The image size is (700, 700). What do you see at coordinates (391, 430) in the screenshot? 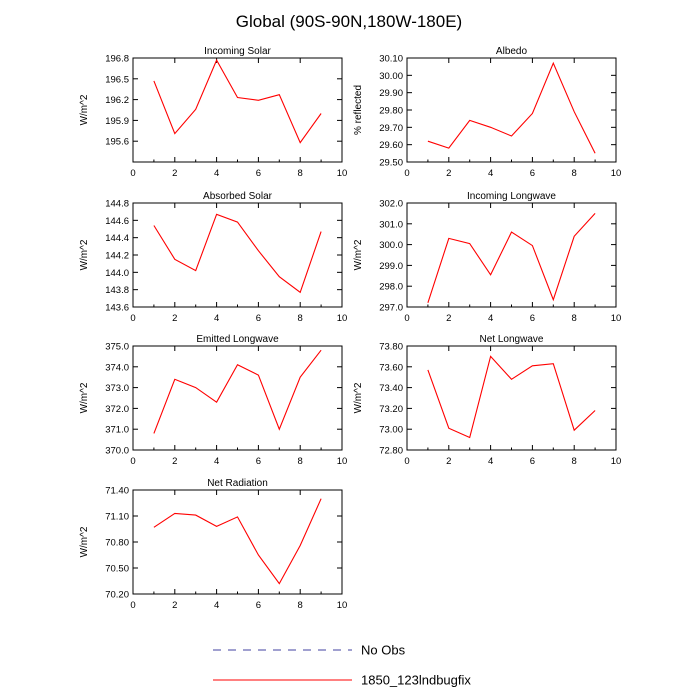
I see `y-tick-label: 73.00` at bounding box center [391, 430].